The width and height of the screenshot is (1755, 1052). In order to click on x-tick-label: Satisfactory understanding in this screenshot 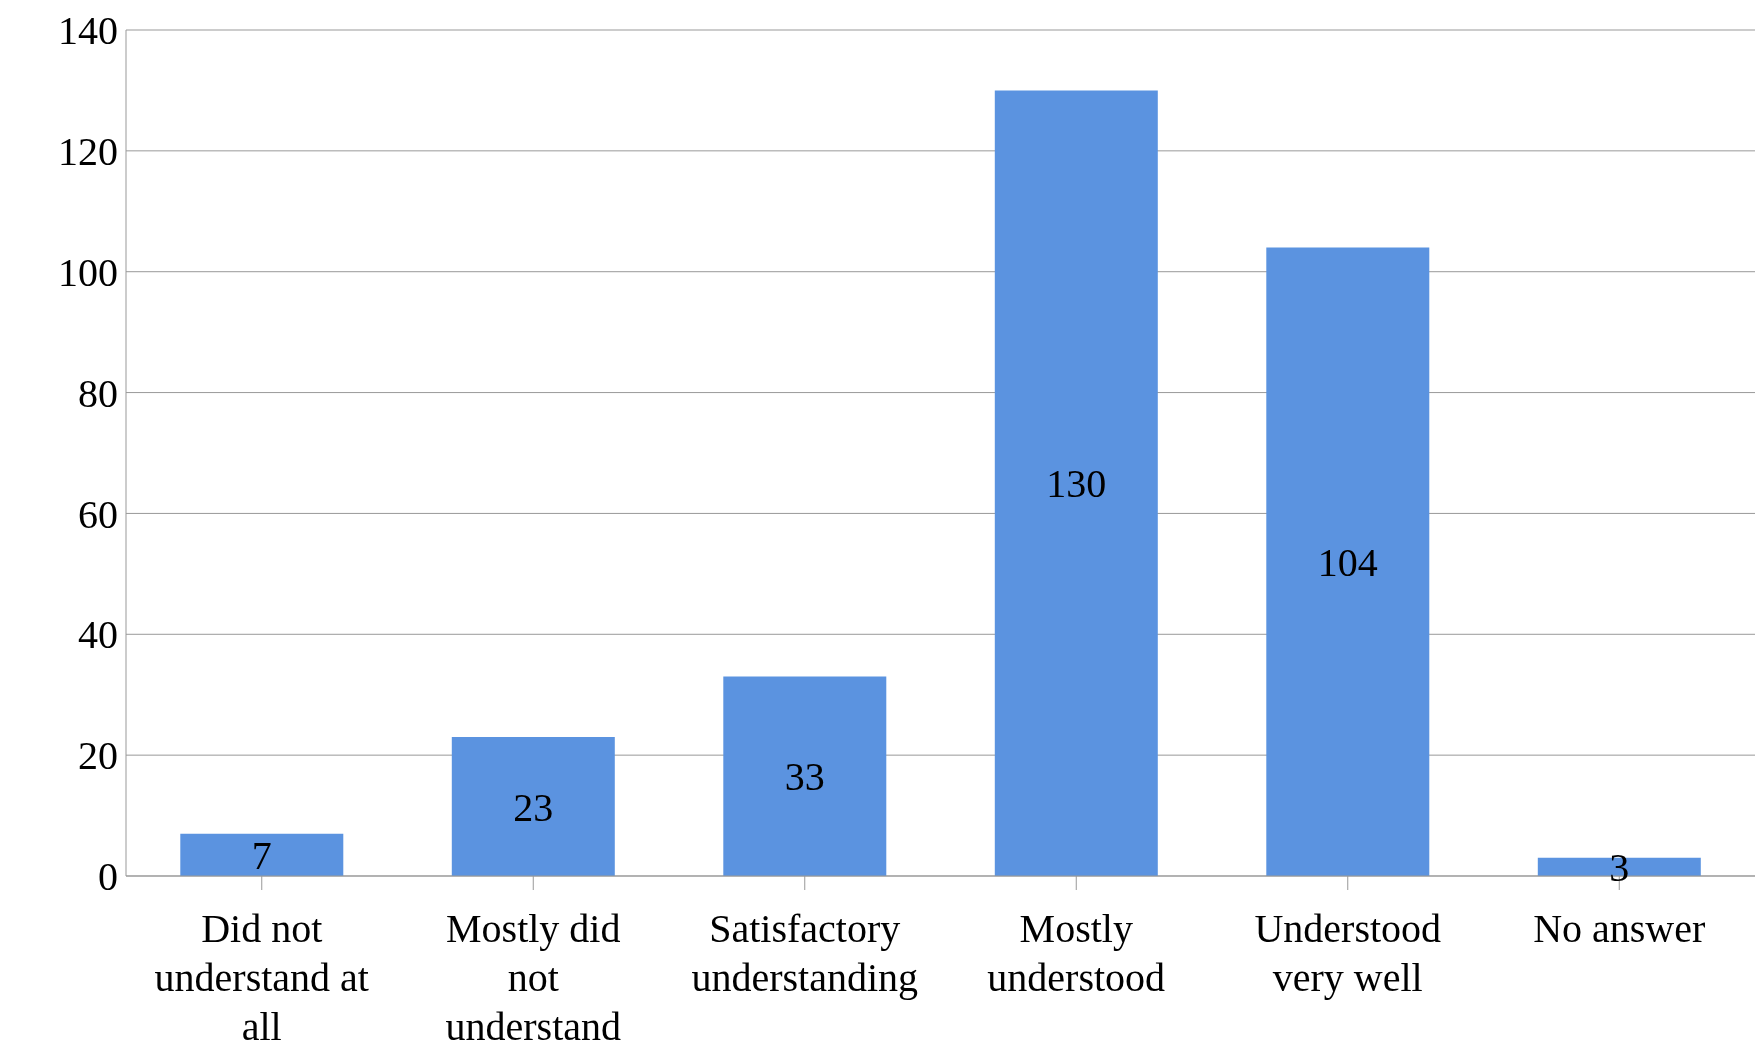, I will do `click(805, 953)`.